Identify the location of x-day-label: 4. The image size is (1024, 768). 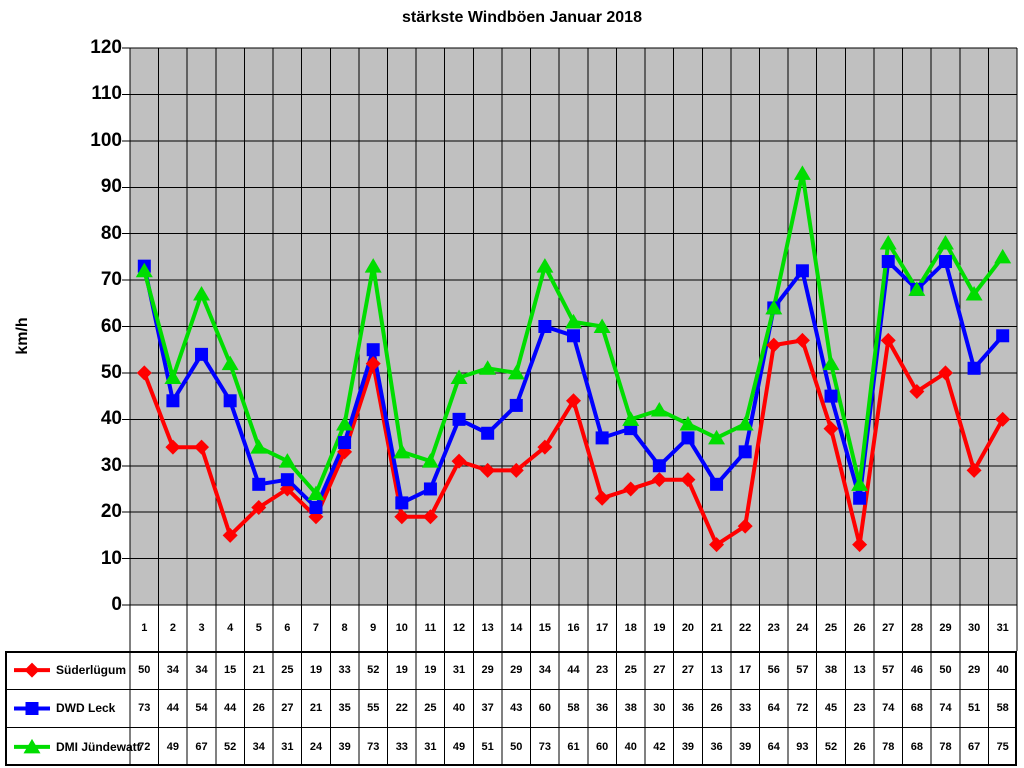
(230, 628).